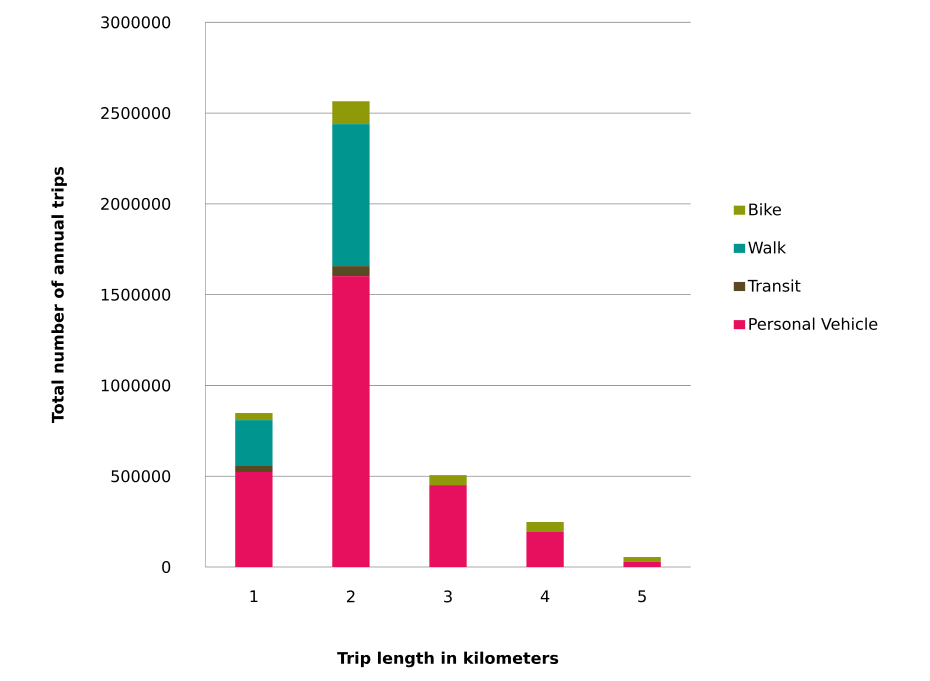 The width and height of the screenshot is (930, 681). What do you see at coordinates (774, 285) in the screenshot?
I see `legend-label: Transit` at bounding box center [774, 285].